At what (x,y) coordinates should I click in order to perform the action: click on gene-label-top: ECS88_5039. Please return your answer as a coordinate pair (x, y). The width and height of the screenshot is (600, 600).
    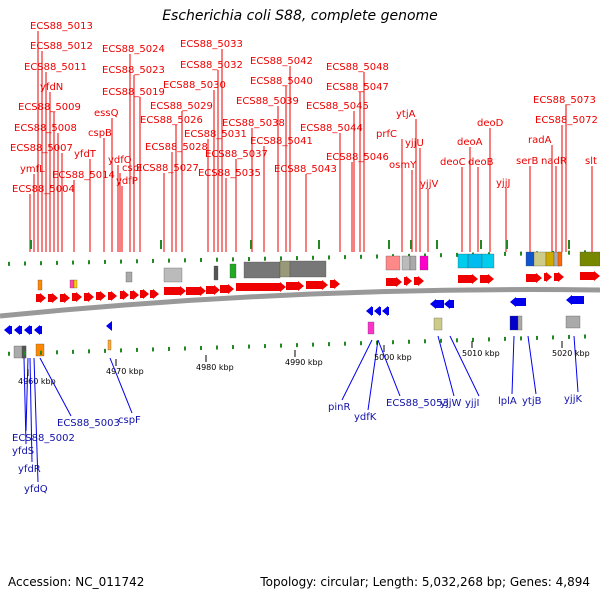
    Looking at the image, I should click on (267, 101).